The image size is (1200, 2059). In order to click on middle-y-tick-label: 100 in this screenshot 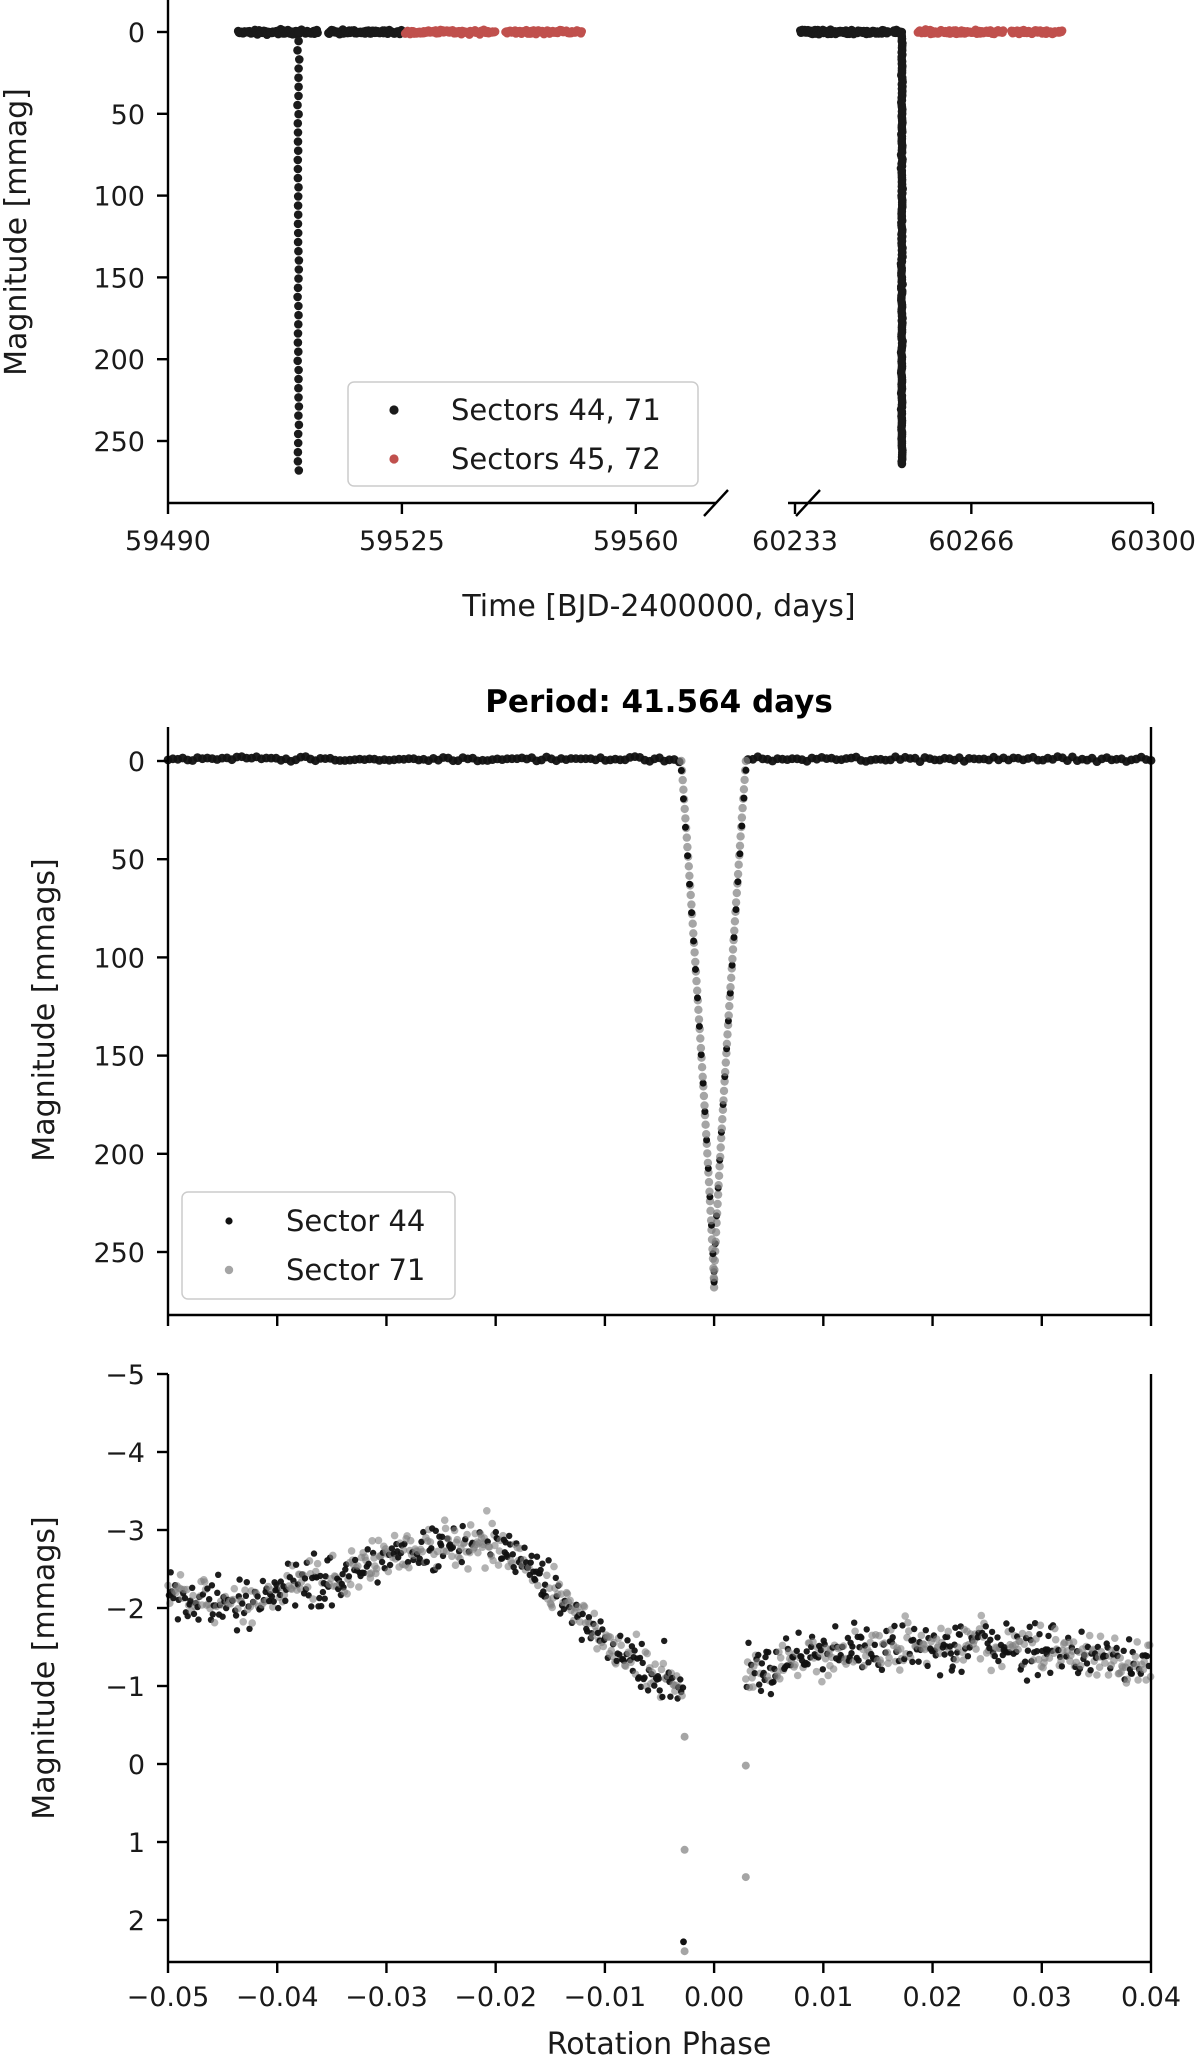, I will do `click(119, 958)`.